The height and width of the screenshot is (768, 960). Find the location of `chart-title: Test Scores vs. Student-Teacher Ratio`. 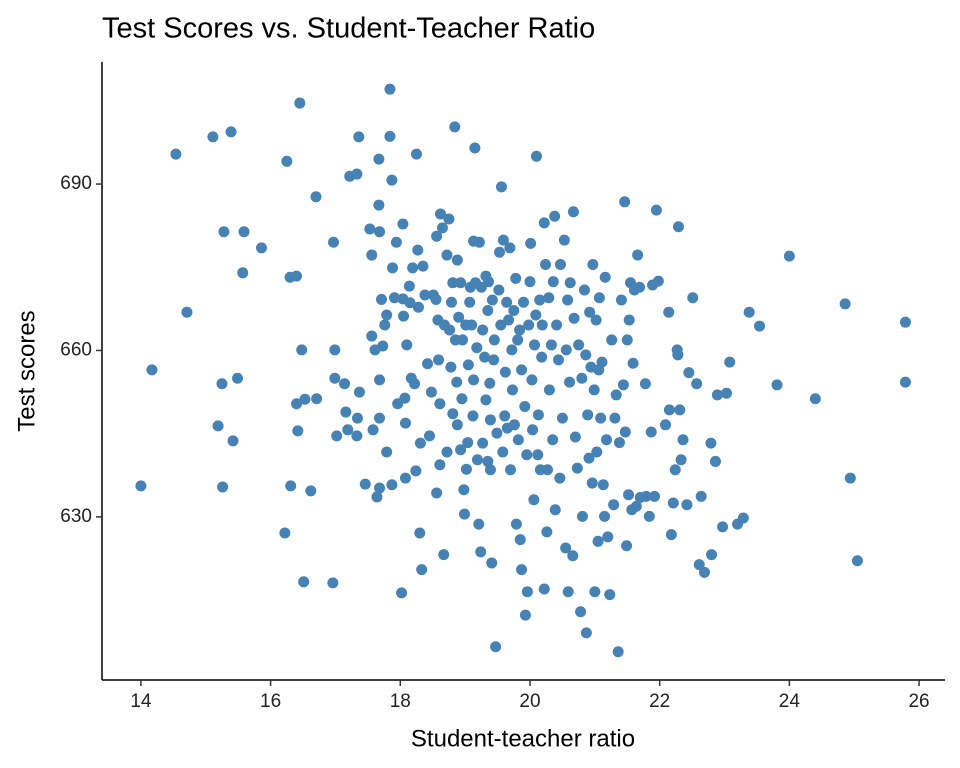

chart-title: Test Scores vs. Student-Teacher Ratio is located at coordinates (348, 29).